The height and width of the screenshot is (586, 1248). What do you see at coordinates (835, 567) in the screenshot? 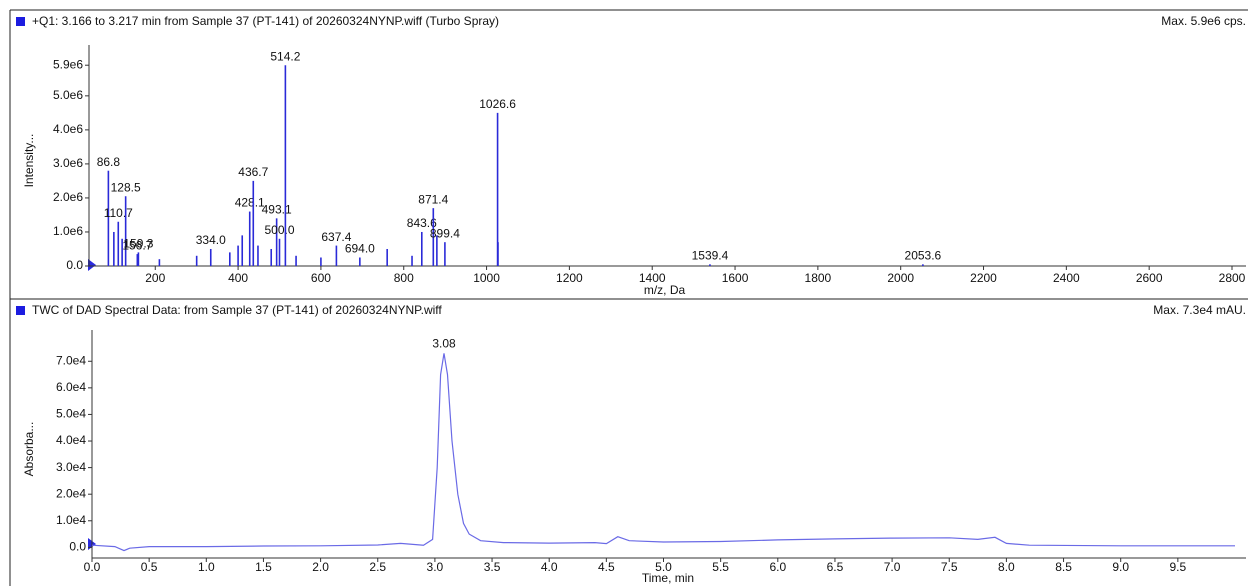
I see `x-tick-label: 6.5` at bounding box center [835, 567].